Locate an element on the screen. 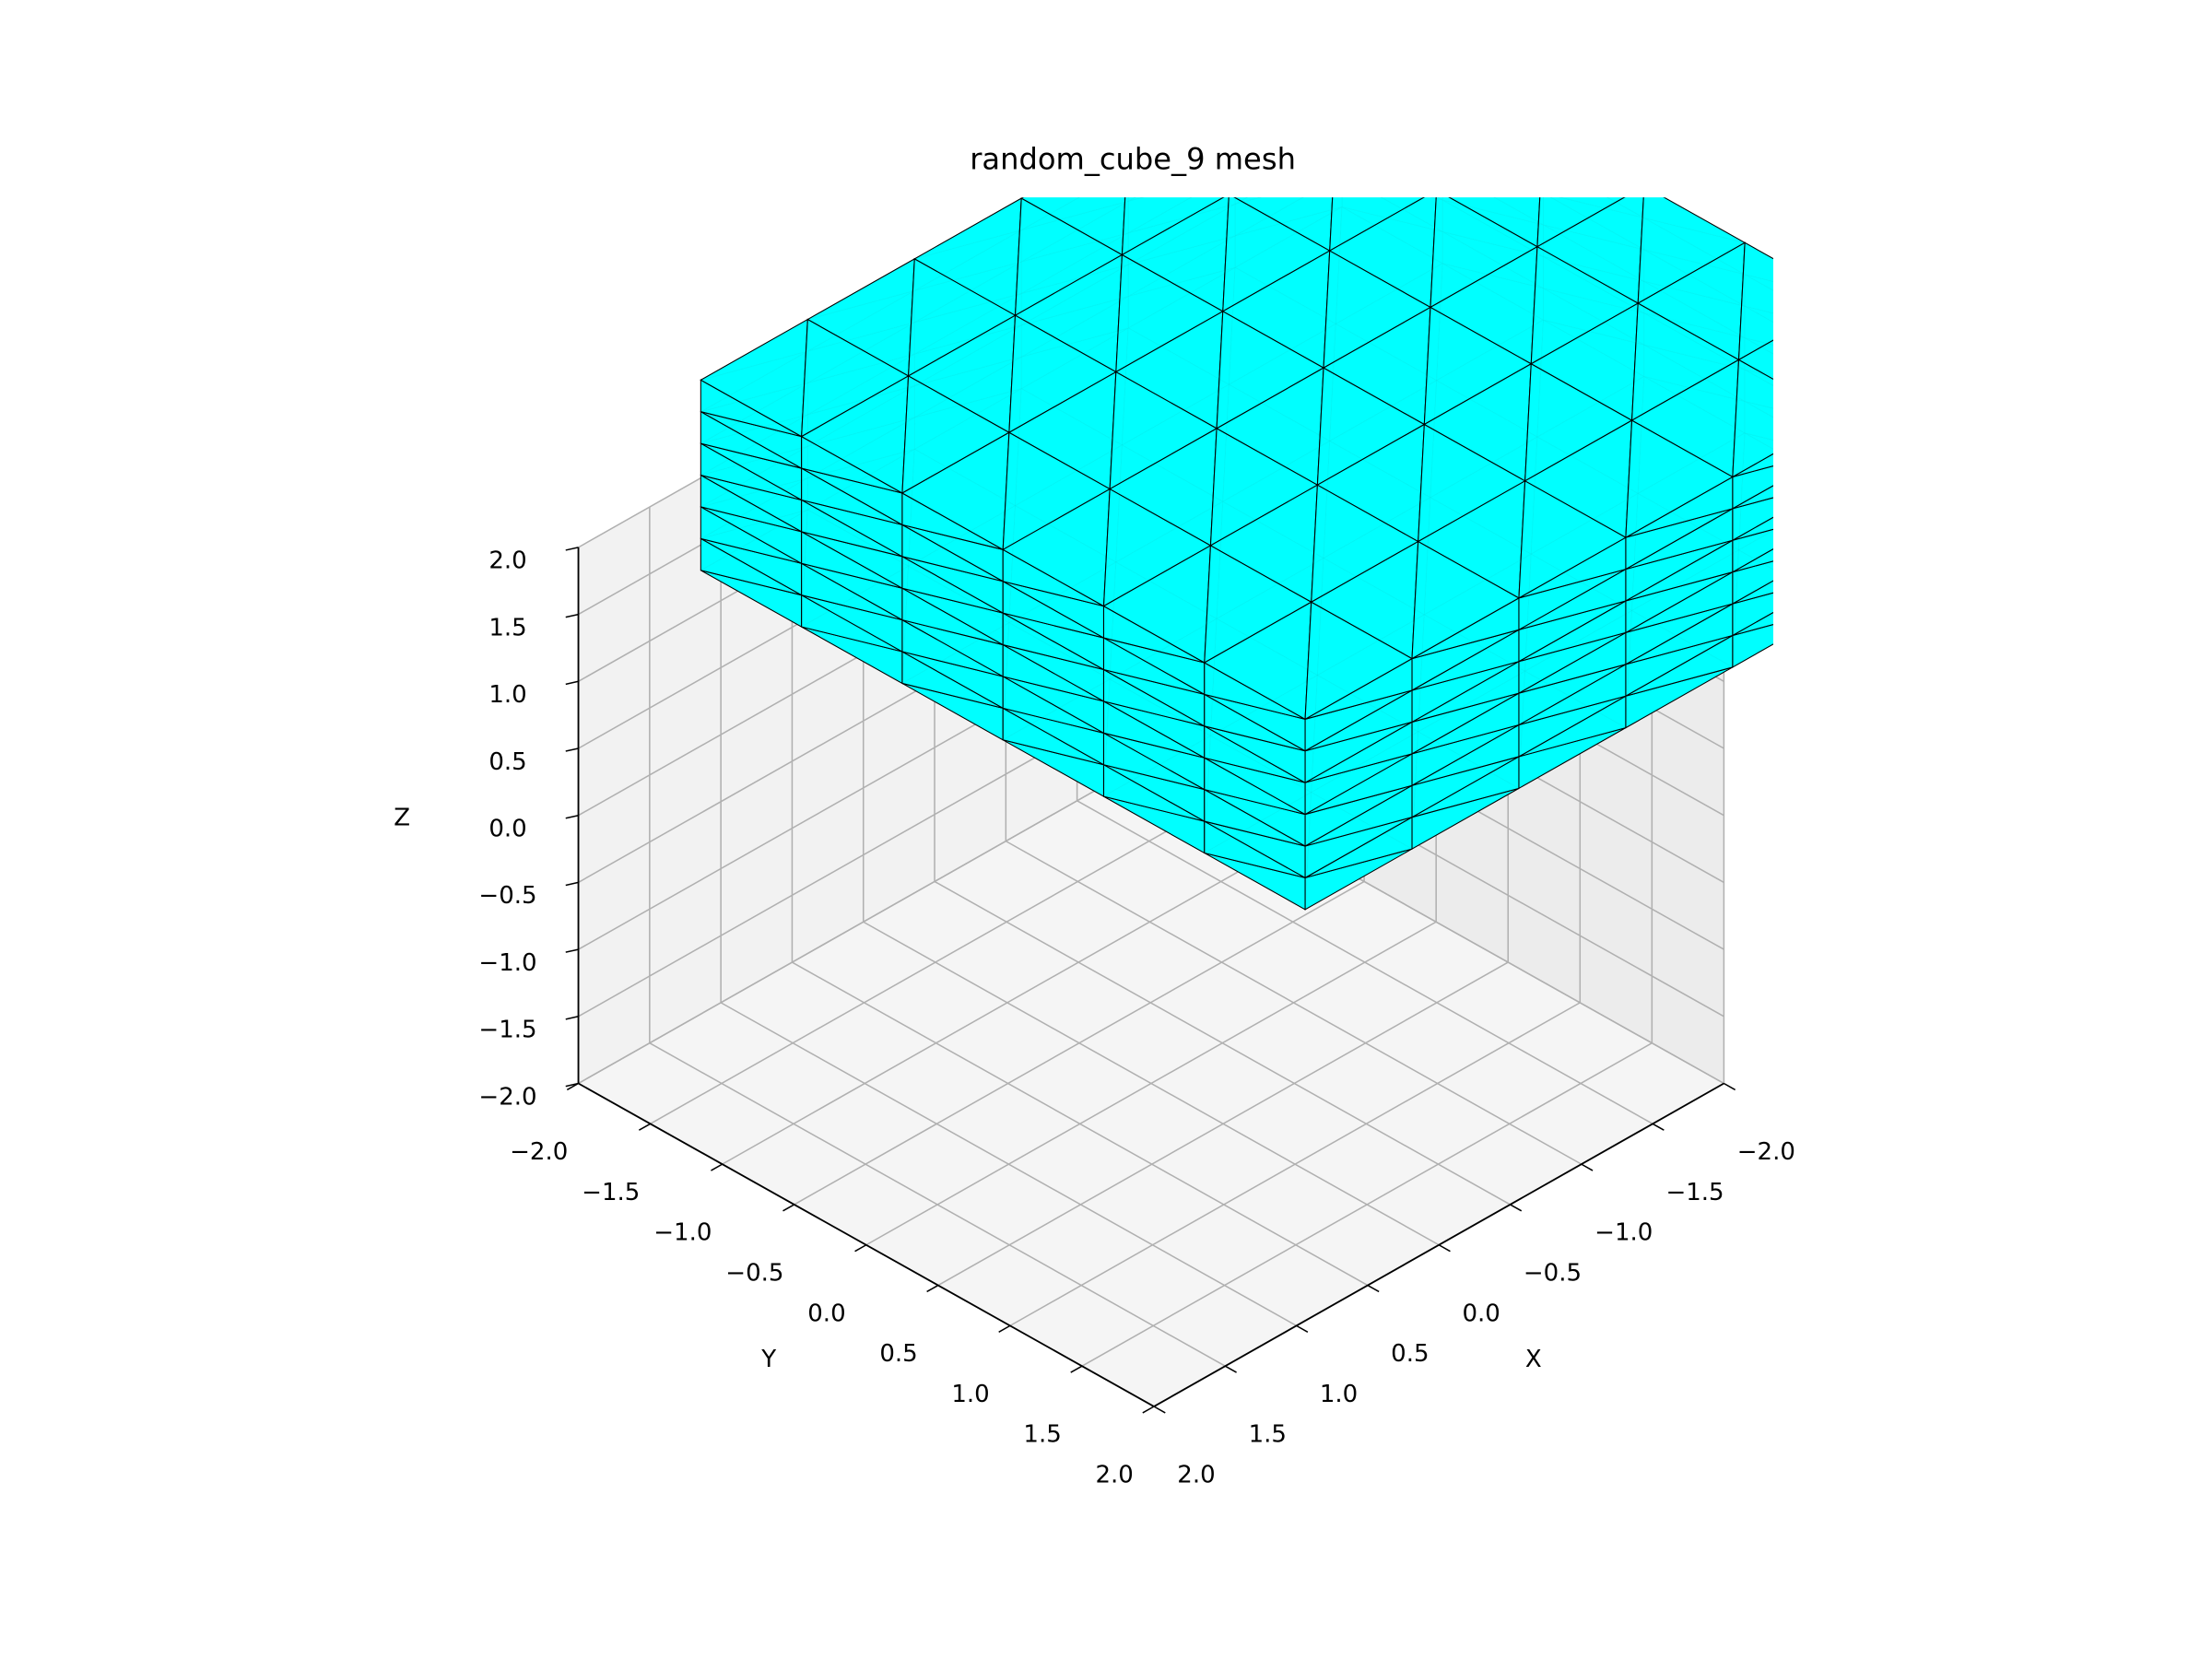 The image size is (2212, 1659). y-tick-label: −2.0 is located at coordinates (539, 1152).